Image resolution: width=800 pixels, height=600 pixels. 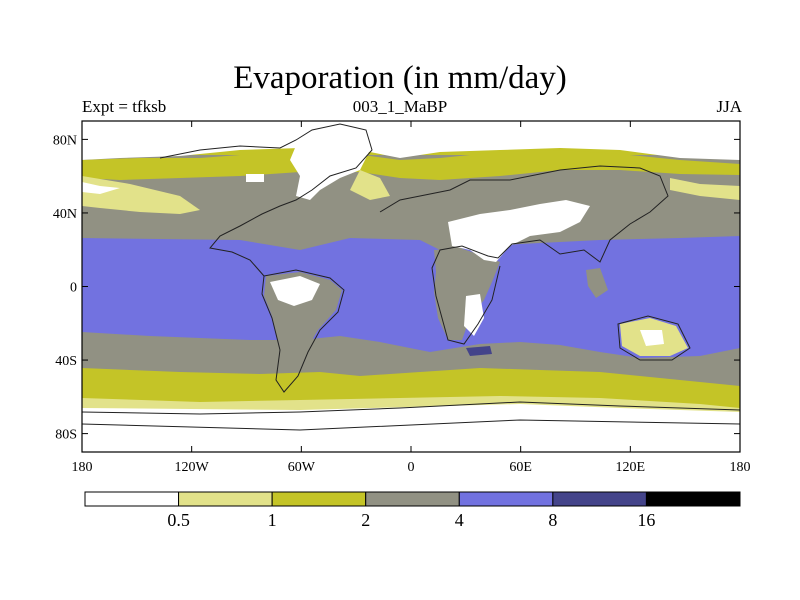 I want to click on y-tick-label: 80N, so click(x=65, y=140).